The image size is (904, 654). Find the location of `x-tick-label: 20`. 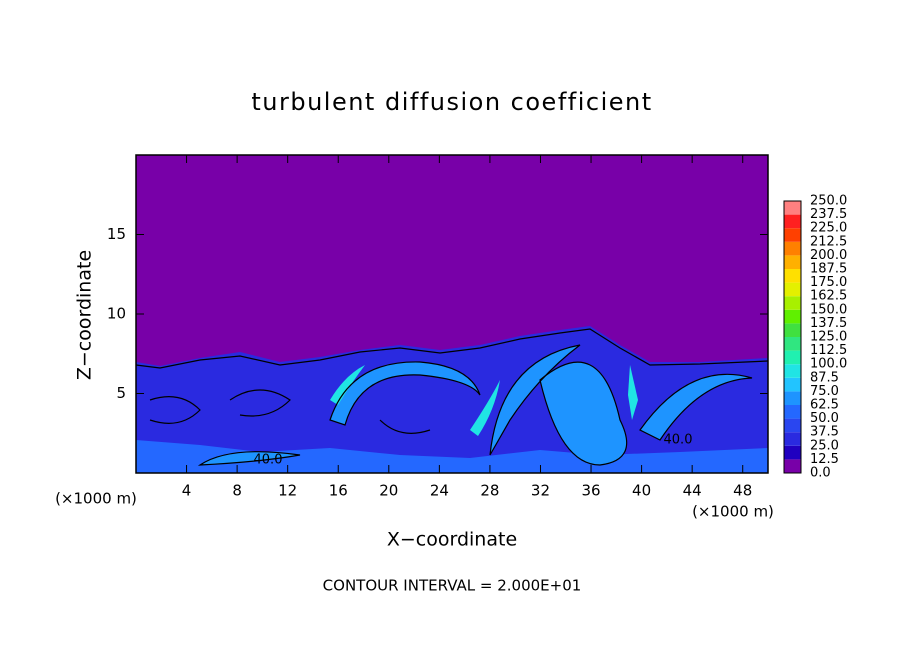

x-tick-label: 20 is located at coordinates (388, 491).